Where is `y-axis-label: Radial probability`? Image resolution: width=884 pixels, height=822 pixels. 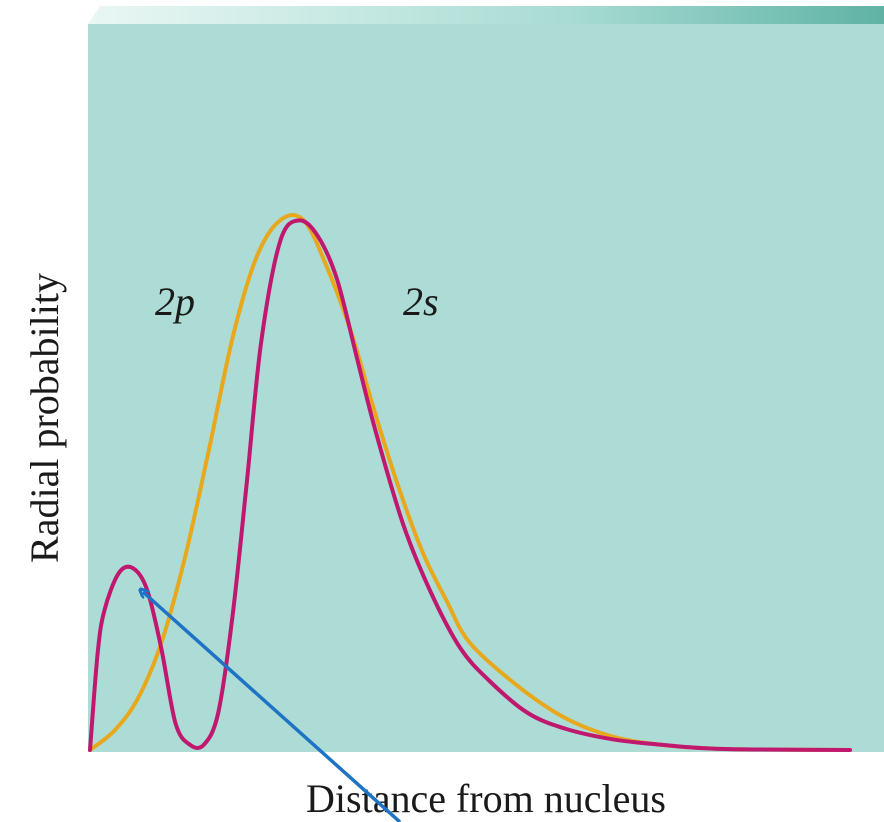
y-axis-label: Radial probability is located at coordinates (44, 418).